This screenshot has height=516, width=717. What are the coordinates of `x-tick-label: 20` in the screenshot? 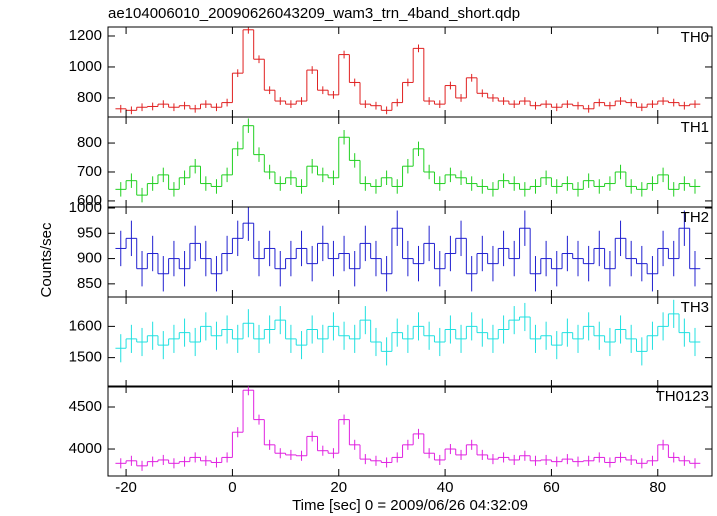 It's located at (338, 487).